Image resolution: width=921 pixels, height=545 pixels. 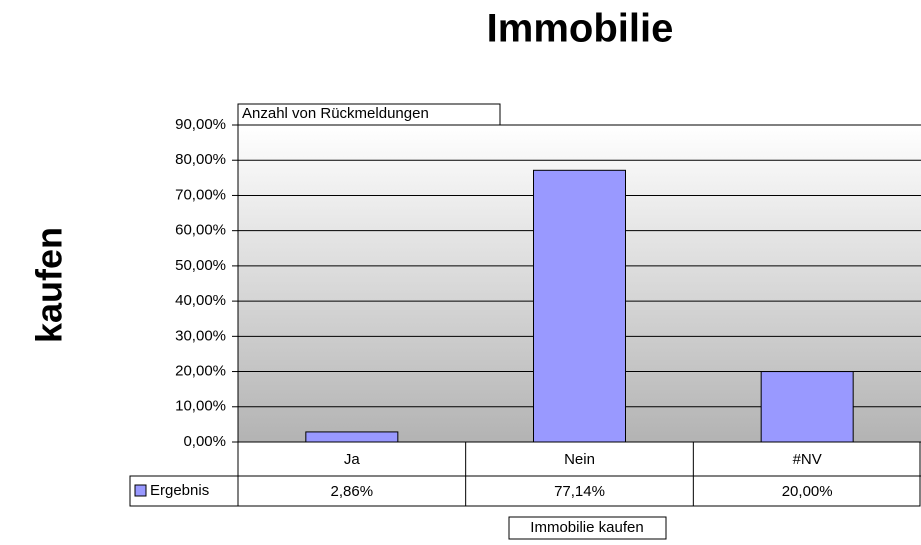 I want to click on value-label: 2,86%, so click(x=352, y=491).